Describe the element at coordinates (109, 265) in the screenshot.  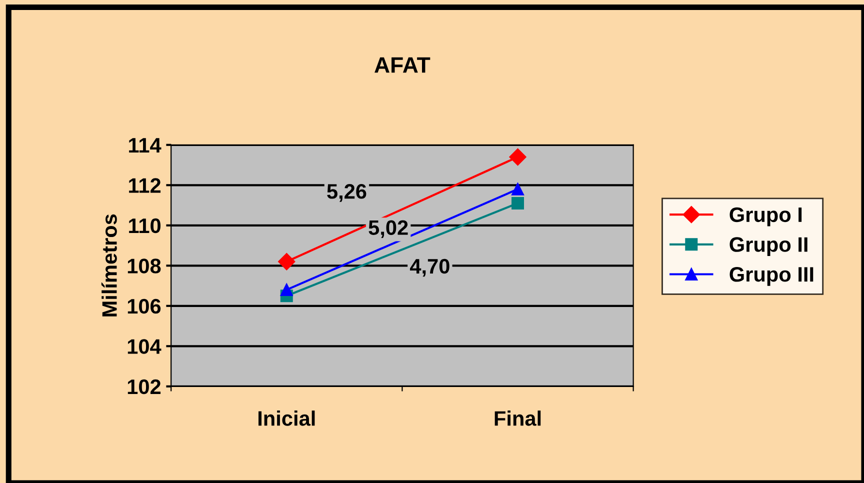
I see `y-axis-title: Milímetros` at that location.